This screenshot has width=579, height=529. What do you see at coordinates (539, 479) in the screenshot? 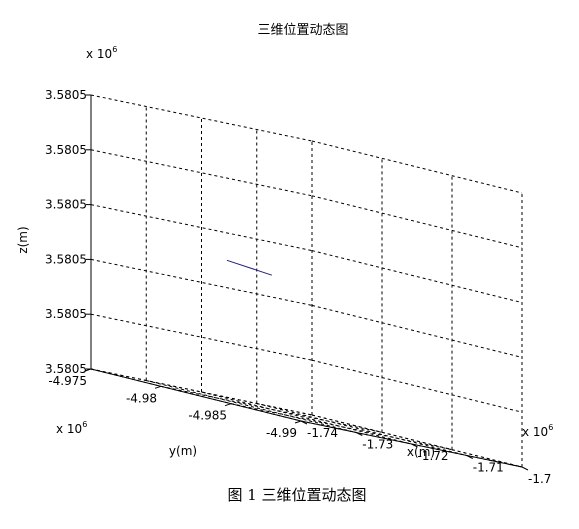
I see `x-tick-label: -1.7` at bounding box center [539, 479].